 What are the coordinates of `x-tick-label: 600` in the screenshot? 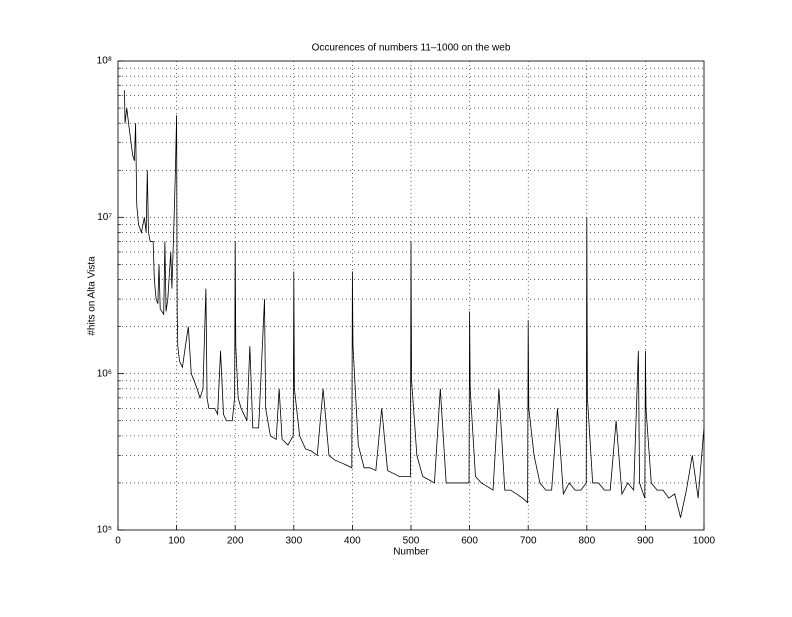 It's located at (469, 541).